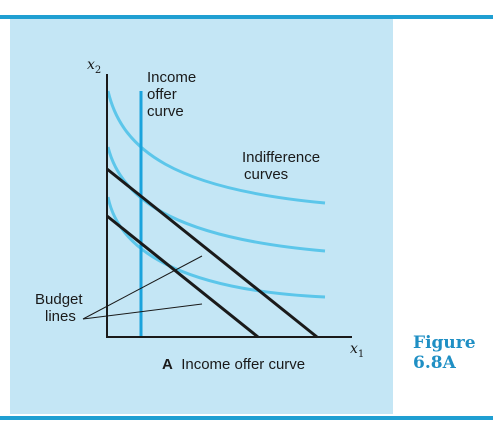  I want to click on top-rule, so click(246, 17).